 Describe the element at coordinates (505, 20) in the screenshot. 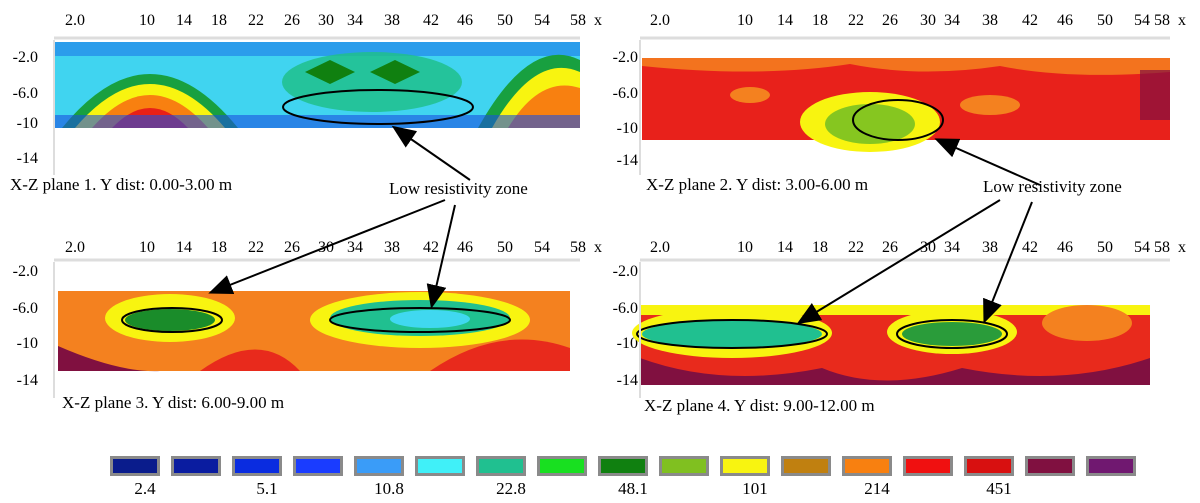

I see `x-tick-label: 50` at that location.